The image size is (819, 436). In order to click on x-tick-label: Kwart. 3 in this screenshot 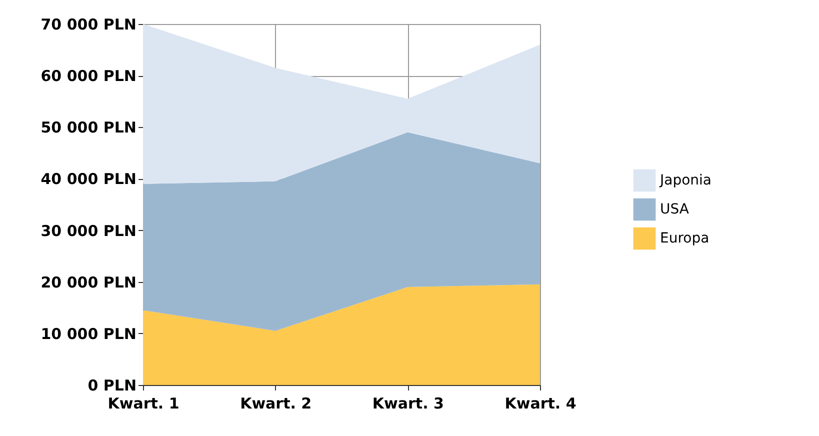, I will do `click(408, 403)`.